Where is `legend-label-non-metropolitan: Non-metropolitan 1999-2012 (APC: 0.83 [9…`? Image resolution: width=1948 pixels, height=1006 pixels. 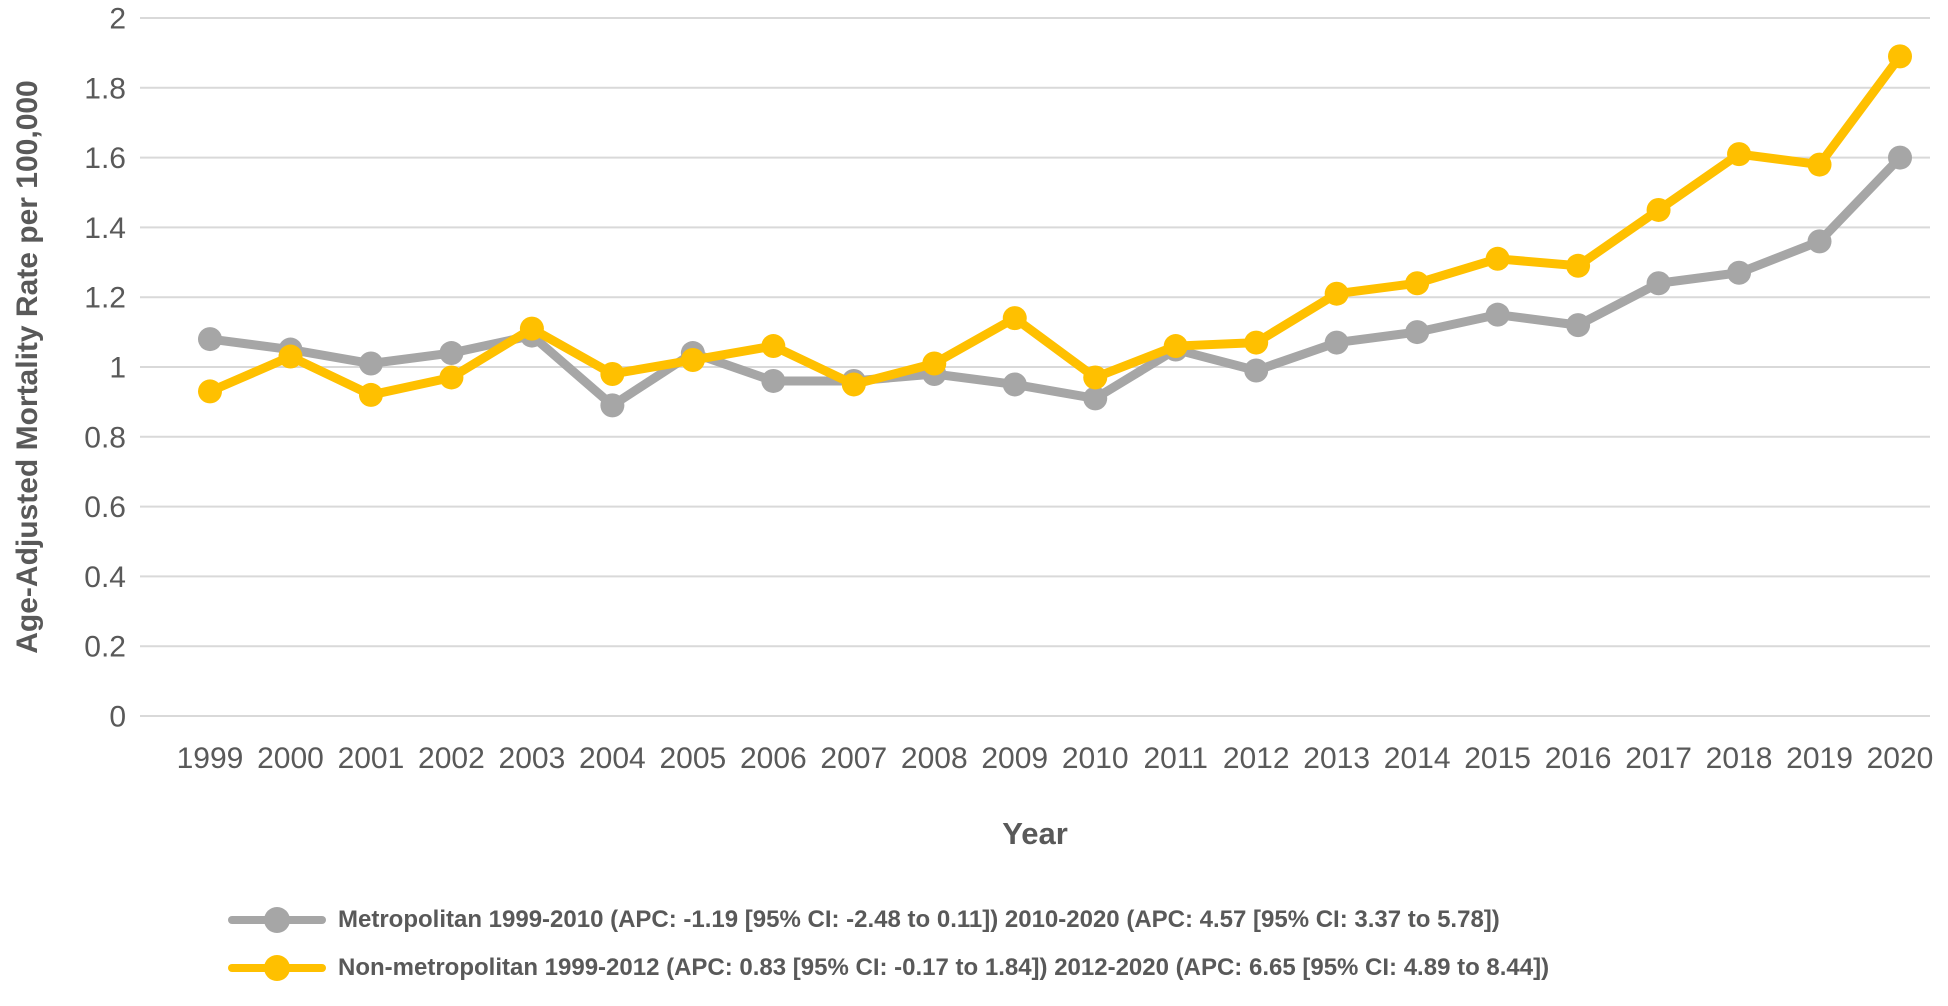
legend-label-non-metropolitan: Non-metropolitan 1999-2012 (APC: 0.83 [9… is located at coordinates (944, 967).